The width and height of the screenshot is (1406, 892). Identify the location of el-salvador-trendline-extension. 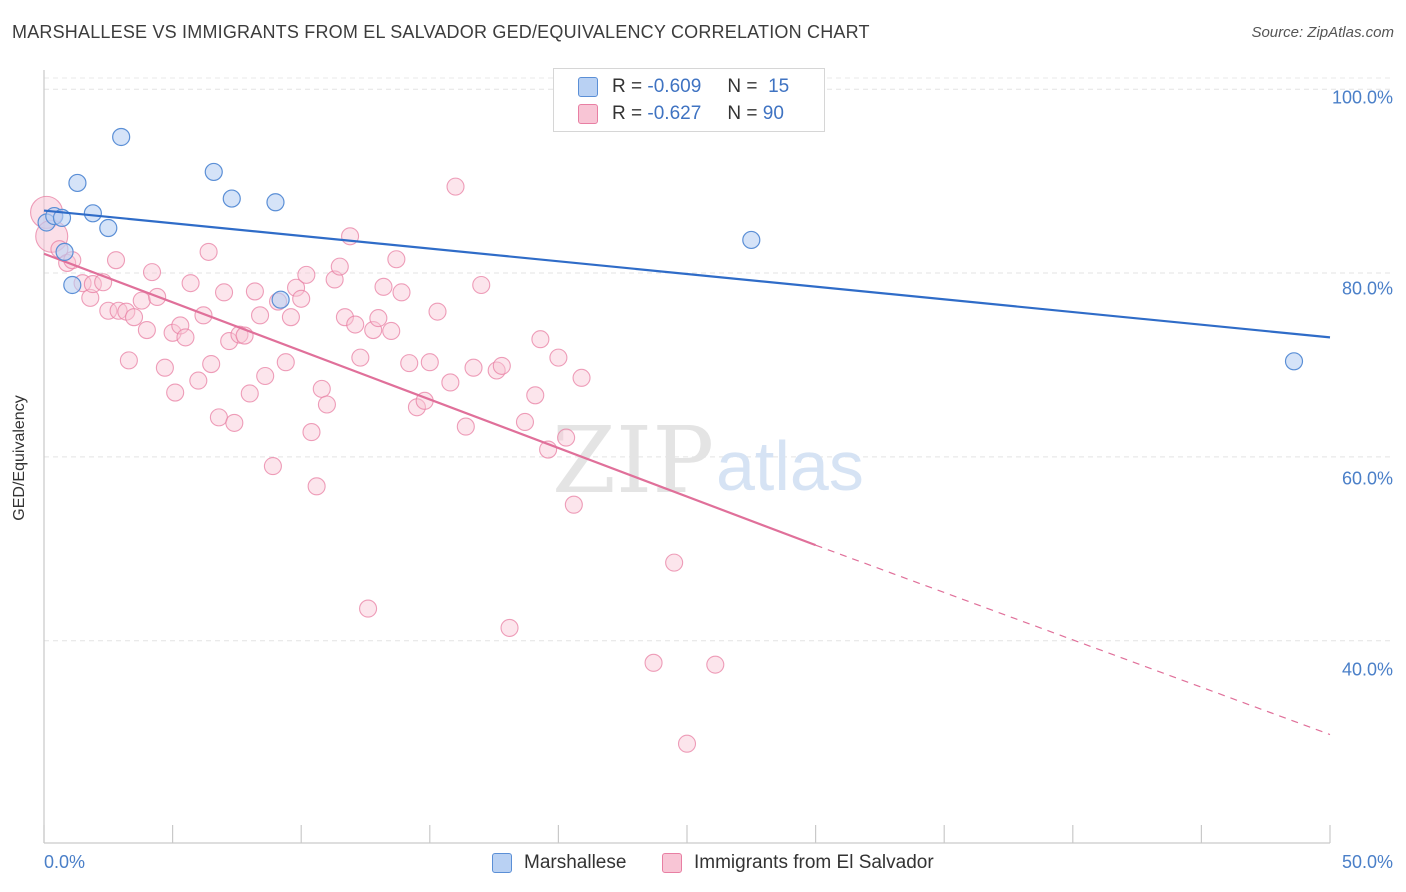
(1073, 640).